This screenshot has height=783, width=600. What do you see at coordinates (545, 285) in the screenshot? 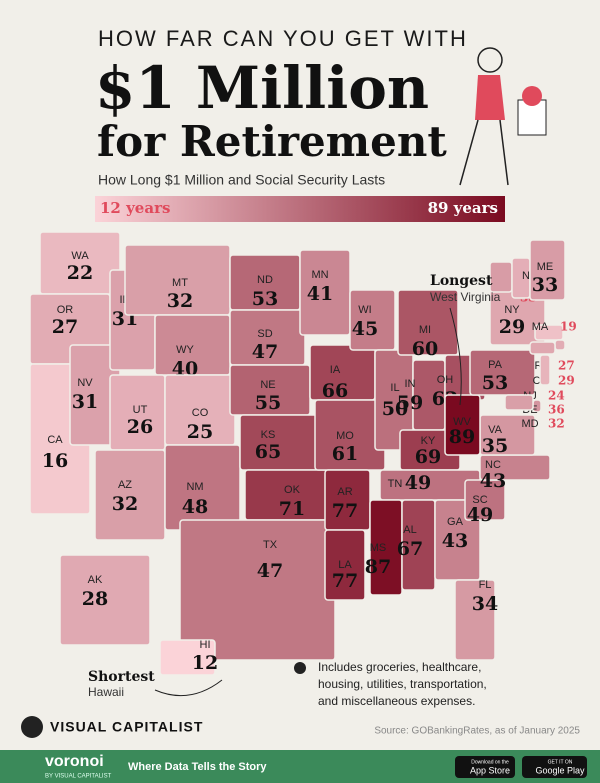
I see `state-value: 33` at bounding box center [545, 285].